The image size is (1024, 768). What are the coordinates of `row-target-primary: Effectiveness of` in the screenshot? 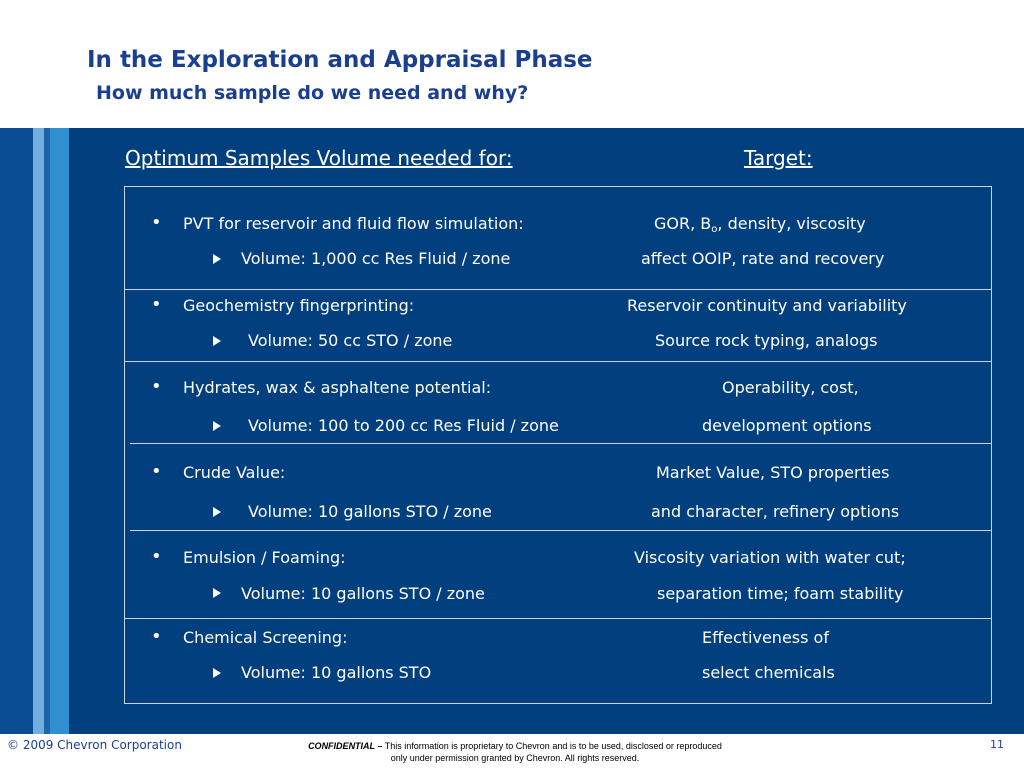 It's located at (765, 637).